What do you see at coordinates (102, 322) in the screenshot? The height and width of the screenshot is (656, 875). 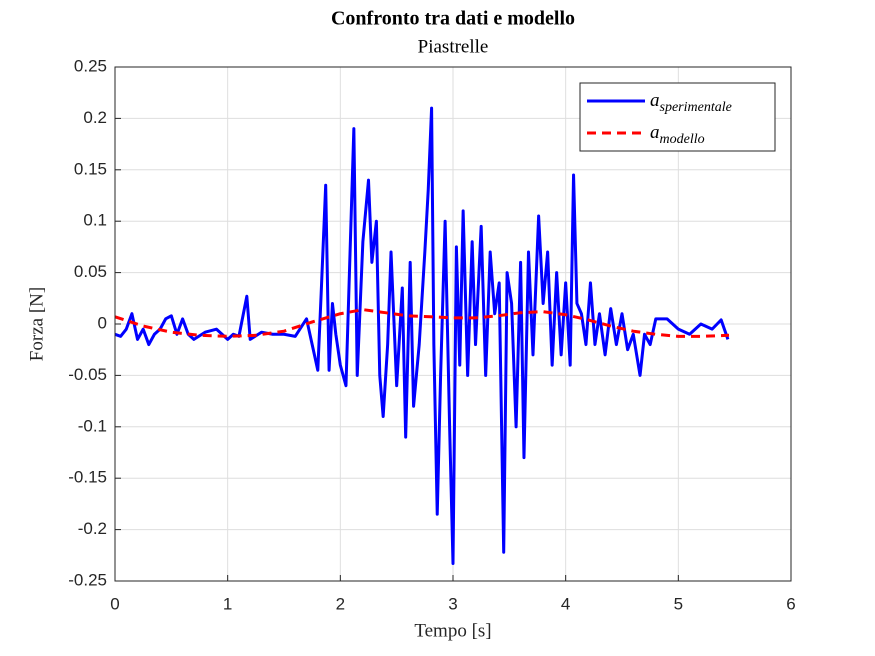 I see `y-tick-label: 0` at bounding box center [102, 322].